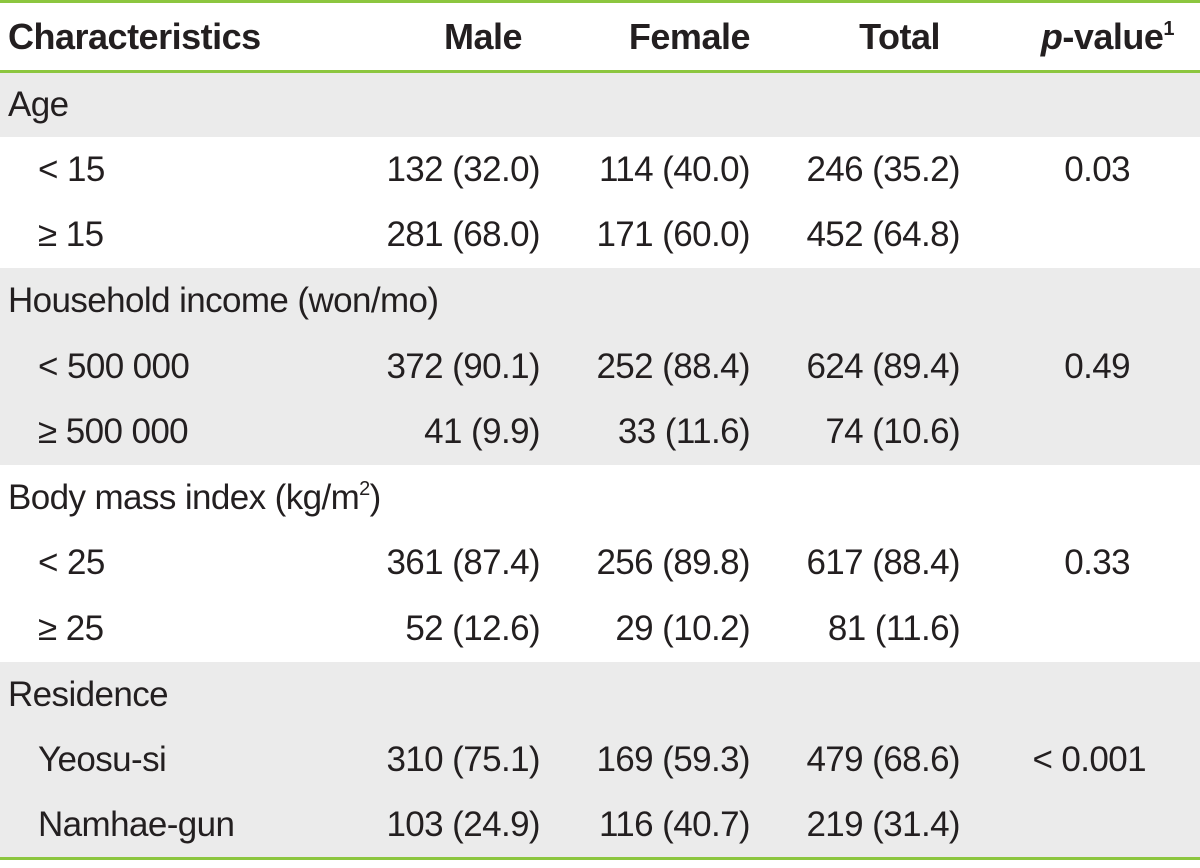 The height and width of the screenshot is (868, 1200). Describe the element at coordinates (655, 366) in the screenshot. I see `female-cell: 252 (88.4)` at that location.